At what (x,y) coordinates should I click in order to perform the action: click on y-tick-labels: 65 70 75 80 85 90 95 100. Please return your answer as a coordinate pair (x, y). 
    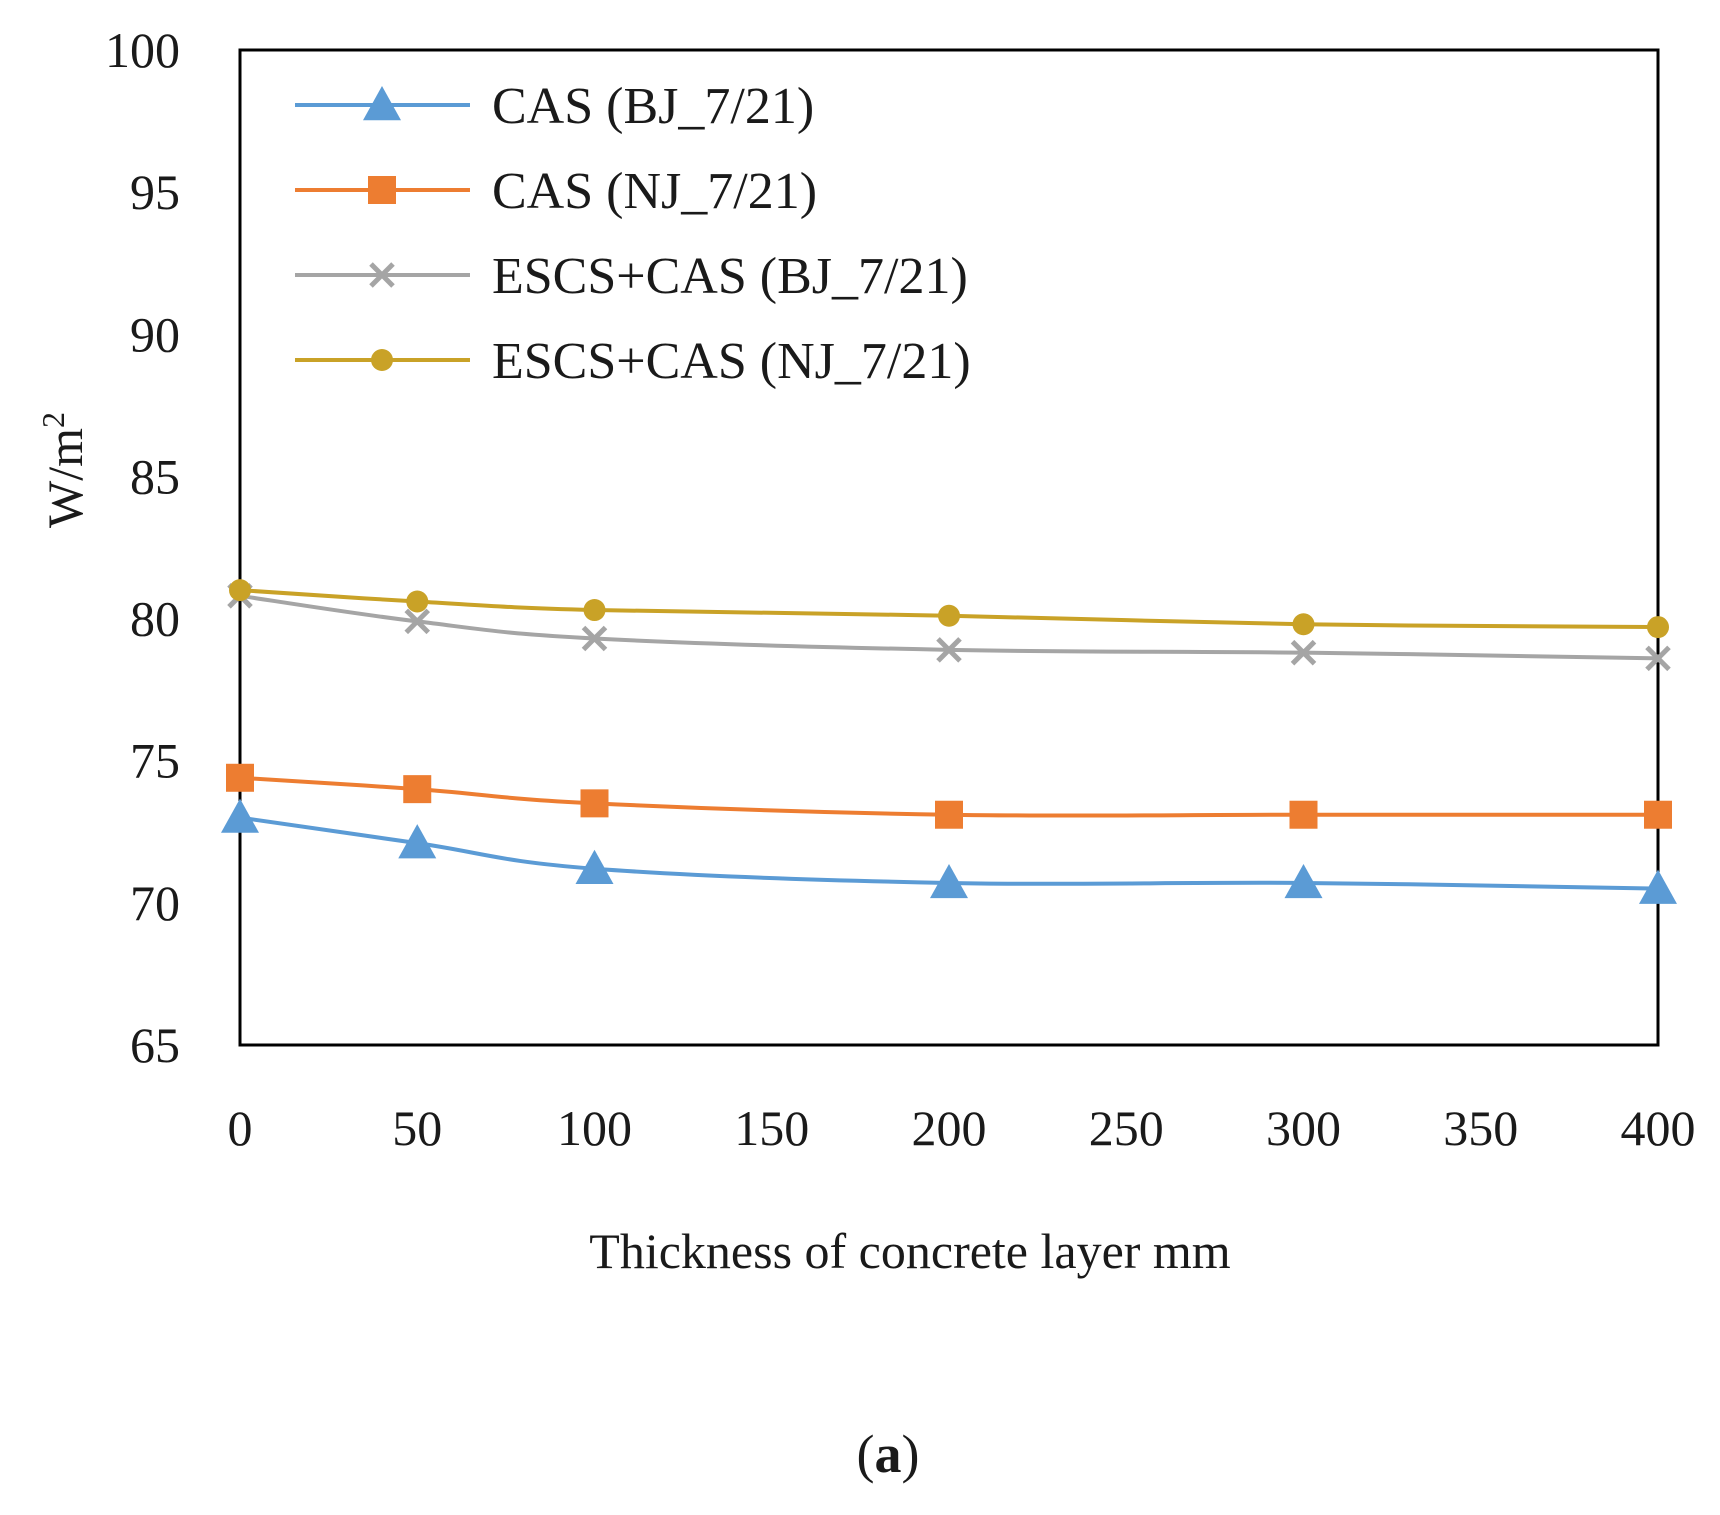
    Looking at the image, I should click on (142, 547).